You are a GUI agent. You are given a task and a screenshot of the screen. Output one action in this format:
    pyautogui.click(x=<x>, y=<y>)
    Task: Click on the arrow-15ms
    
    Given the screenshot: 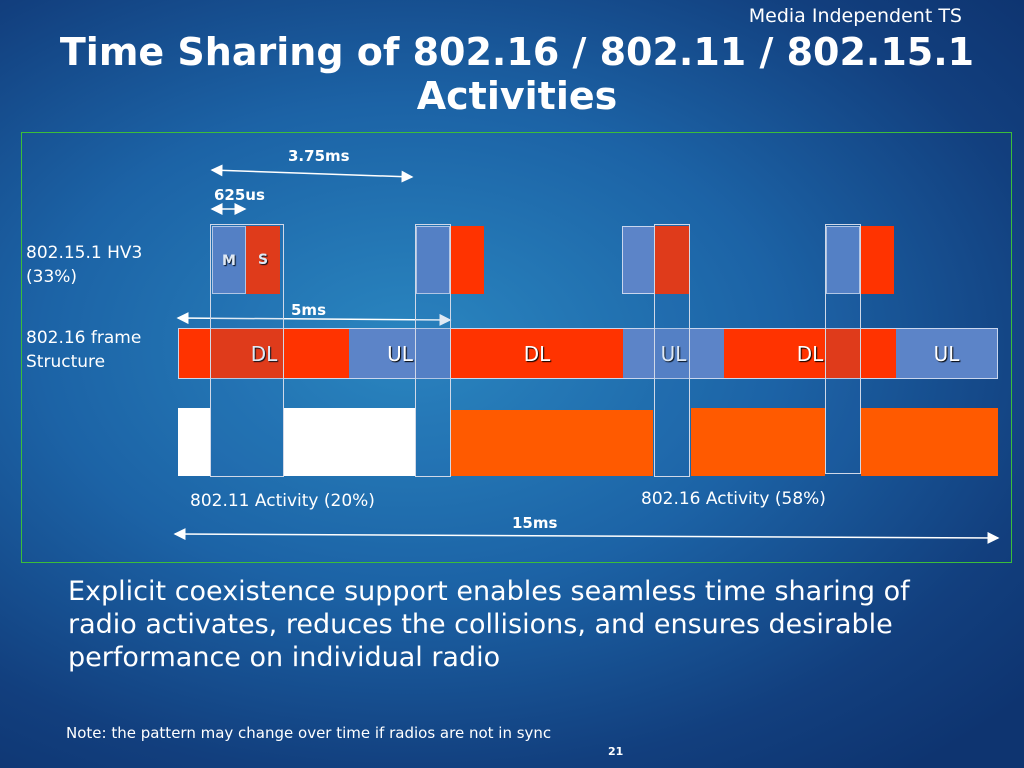 What is the action you would take?
    pyautogui.click(x=586, y=536)
    